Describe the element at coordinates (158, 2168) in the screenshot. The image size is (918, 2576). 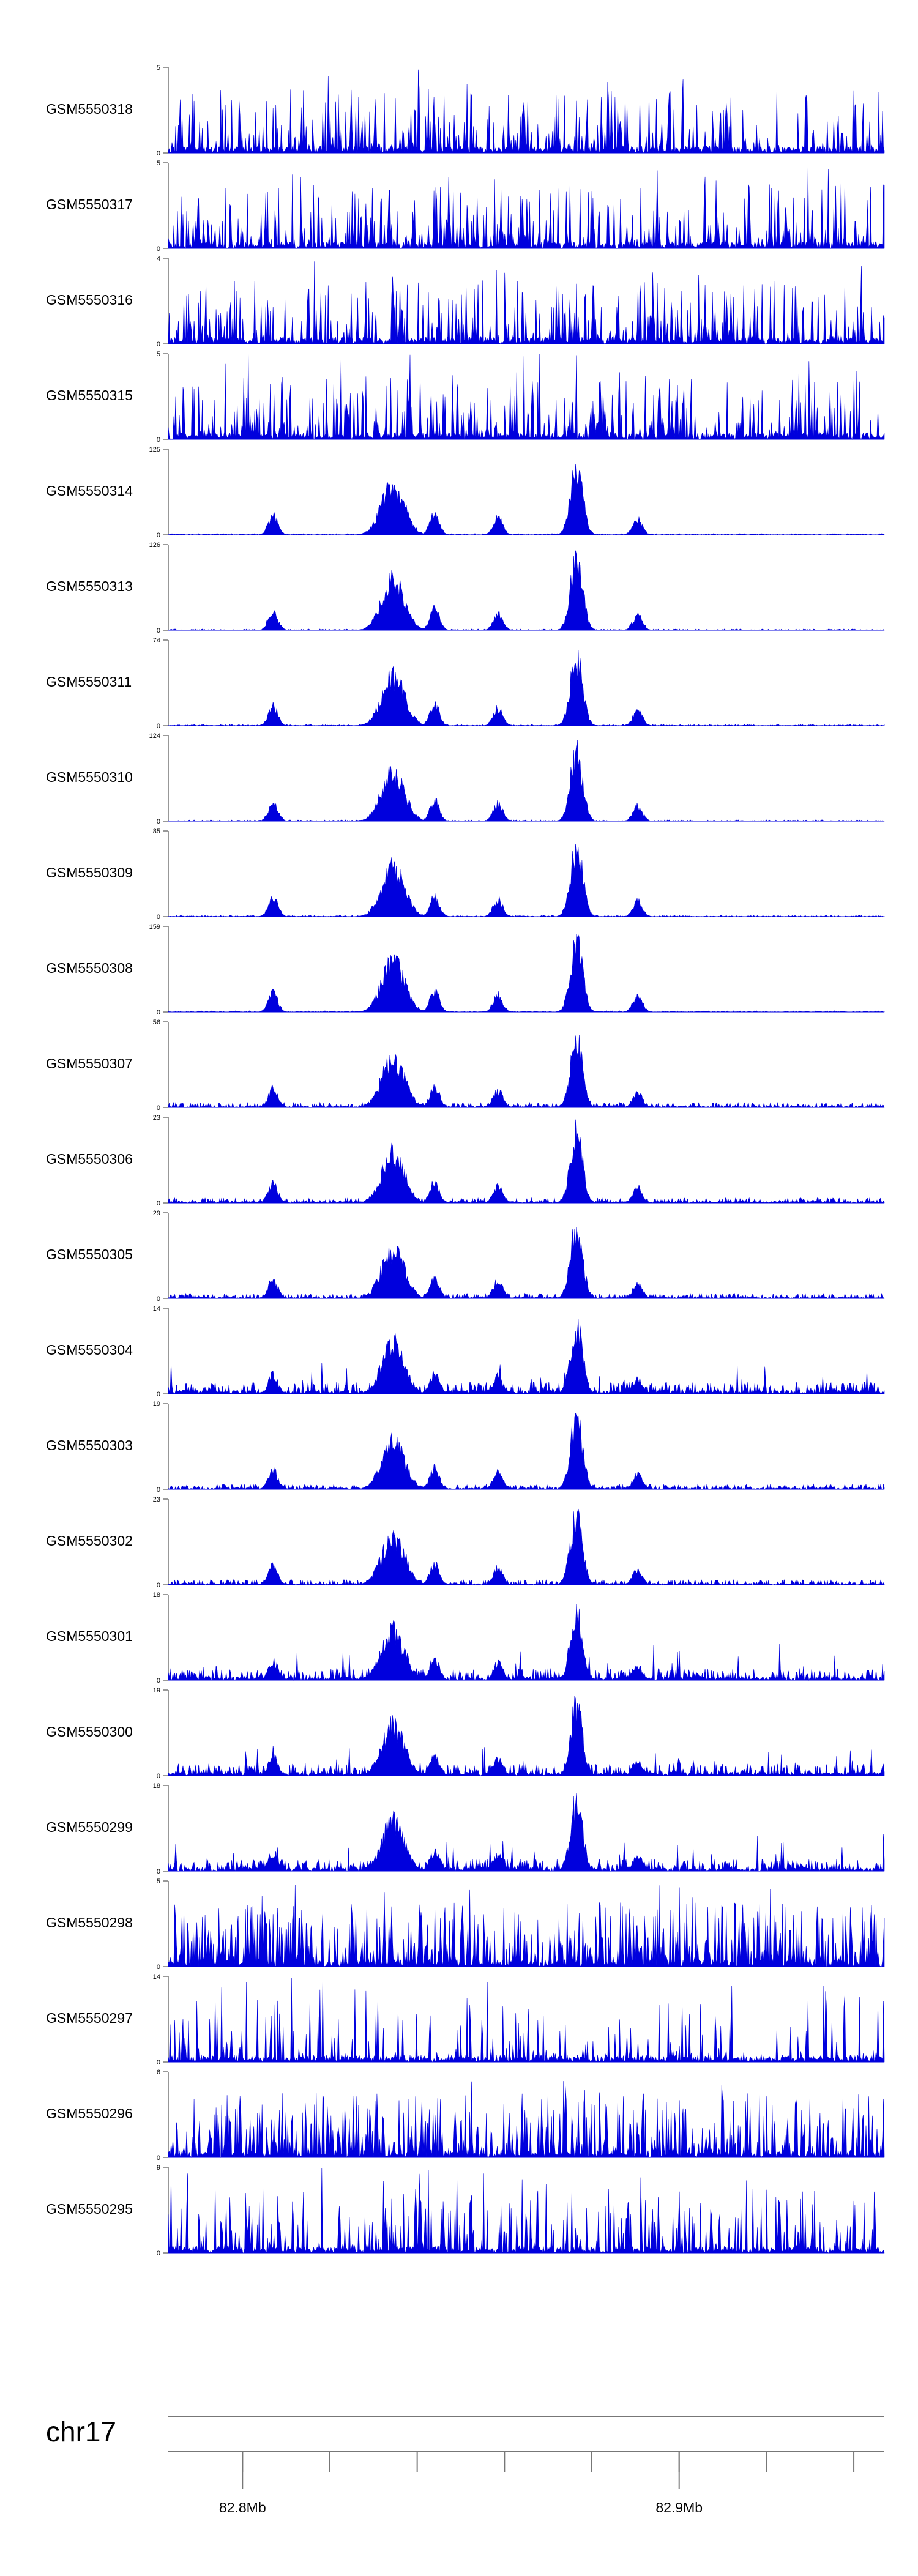
I see `y-max-label: 9` at that location.